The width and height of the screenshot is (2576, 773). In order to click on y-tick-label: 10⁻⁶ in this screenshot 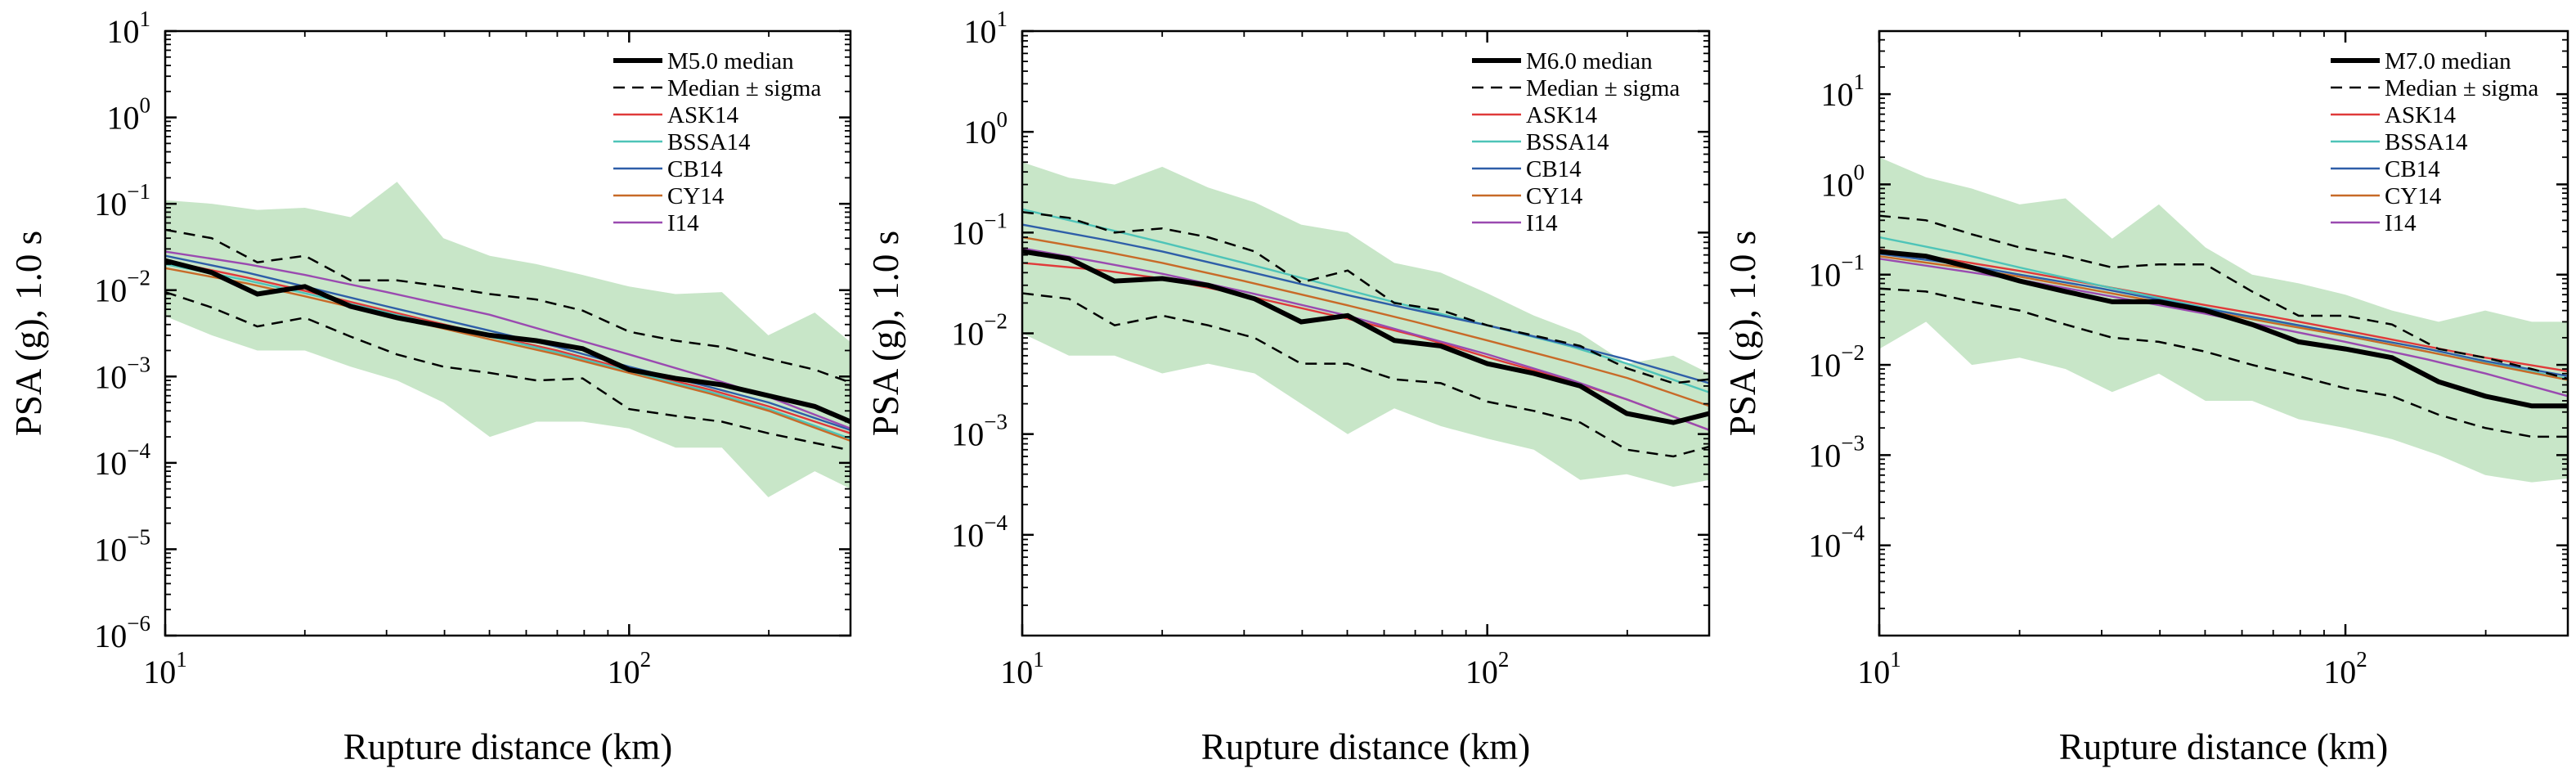, I will do `click(122, 633)`.